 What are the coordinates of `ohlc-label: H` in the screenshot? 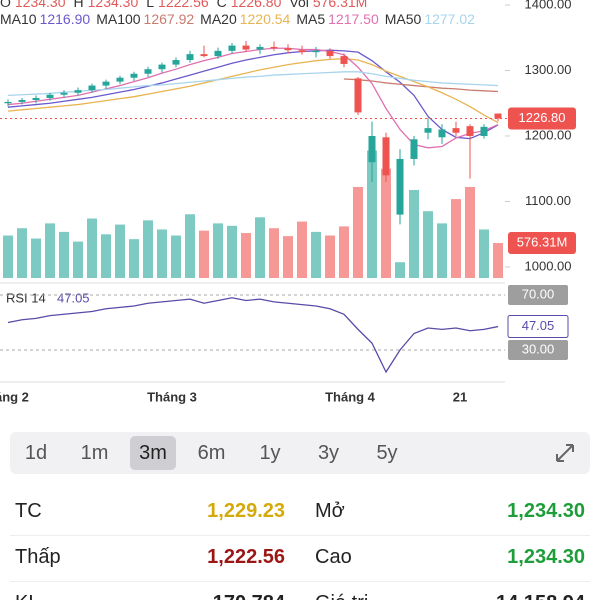 It's located at (78, 5).